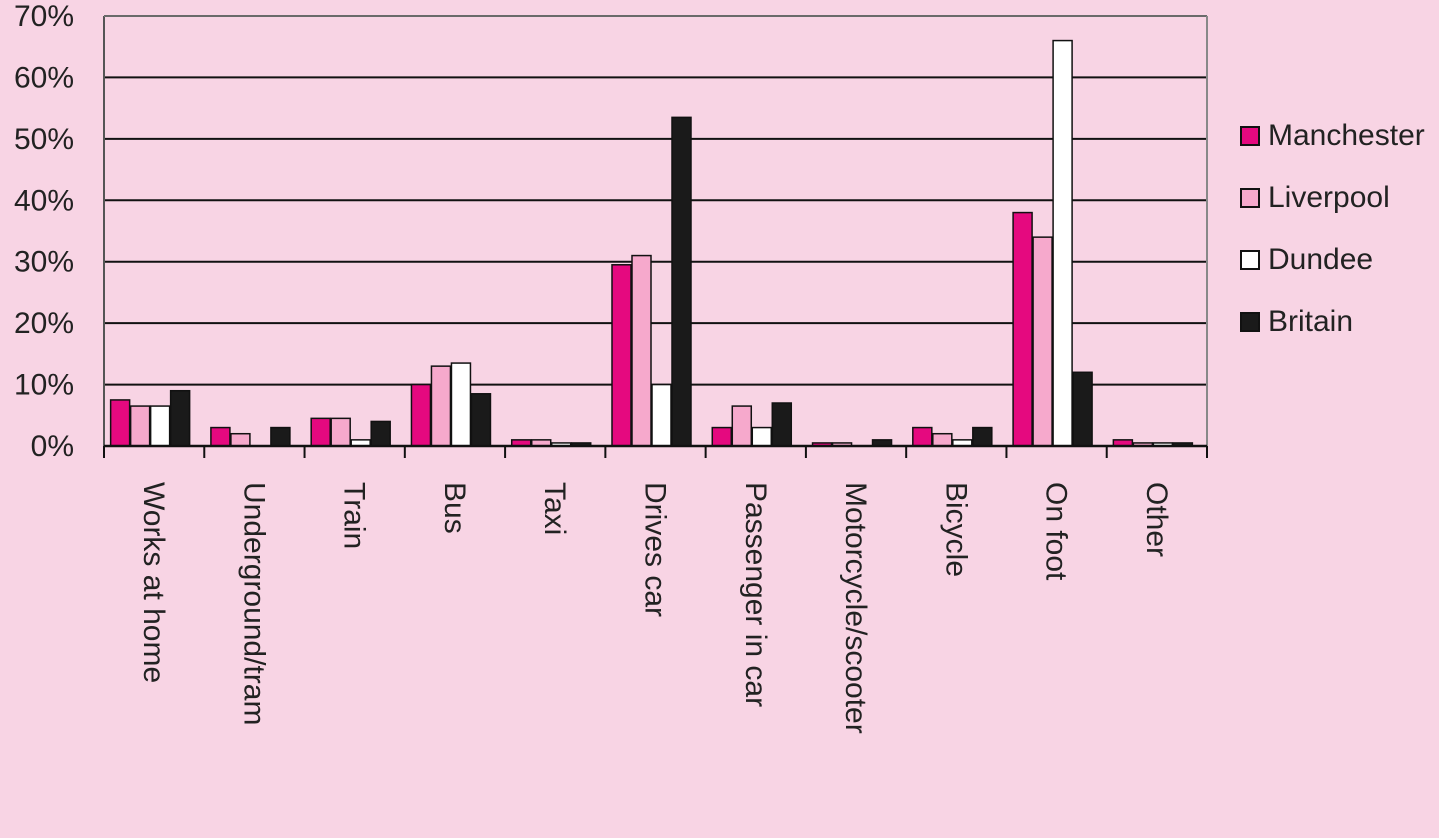  I want to click on bar-manchester-underground-tram, so click(220, 436).